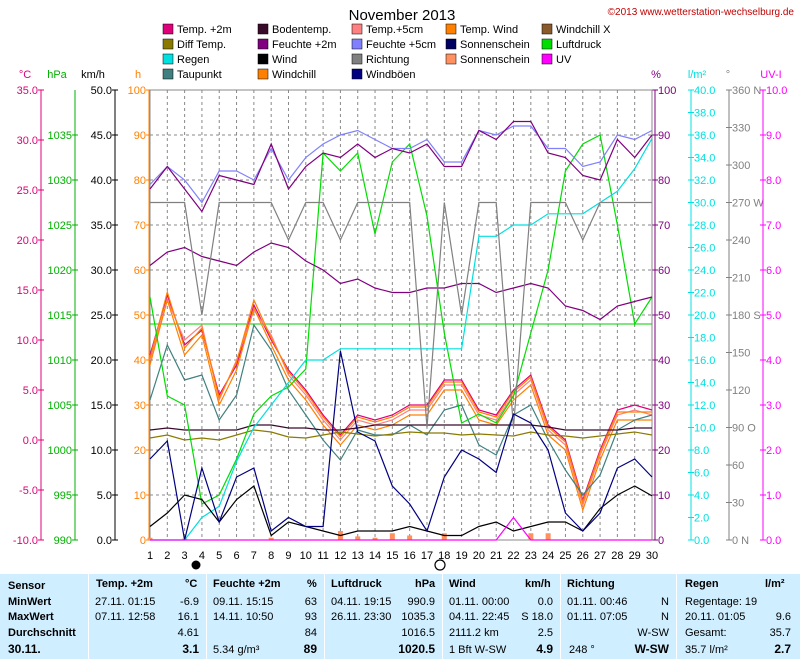 The height and width of the screenshot is (659, 800). I want to click on uv-tick-label: 1.0, so click(773, 496).